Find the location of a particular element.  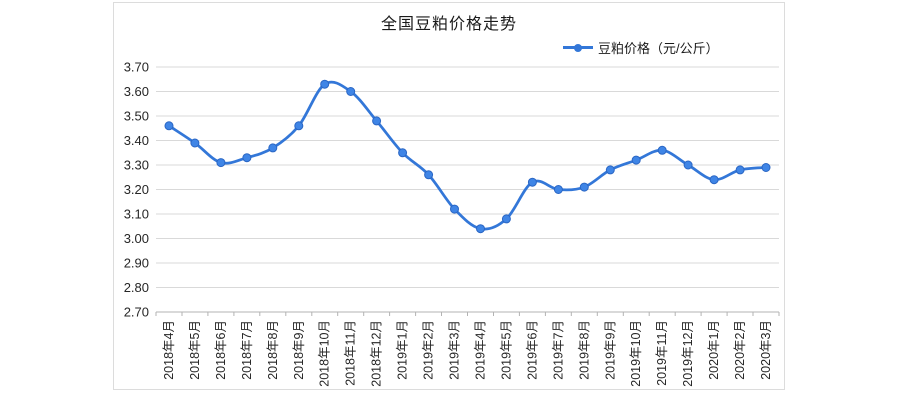

x-axis-tick-label: 2018年11月 is located at coordinates (351, 353).